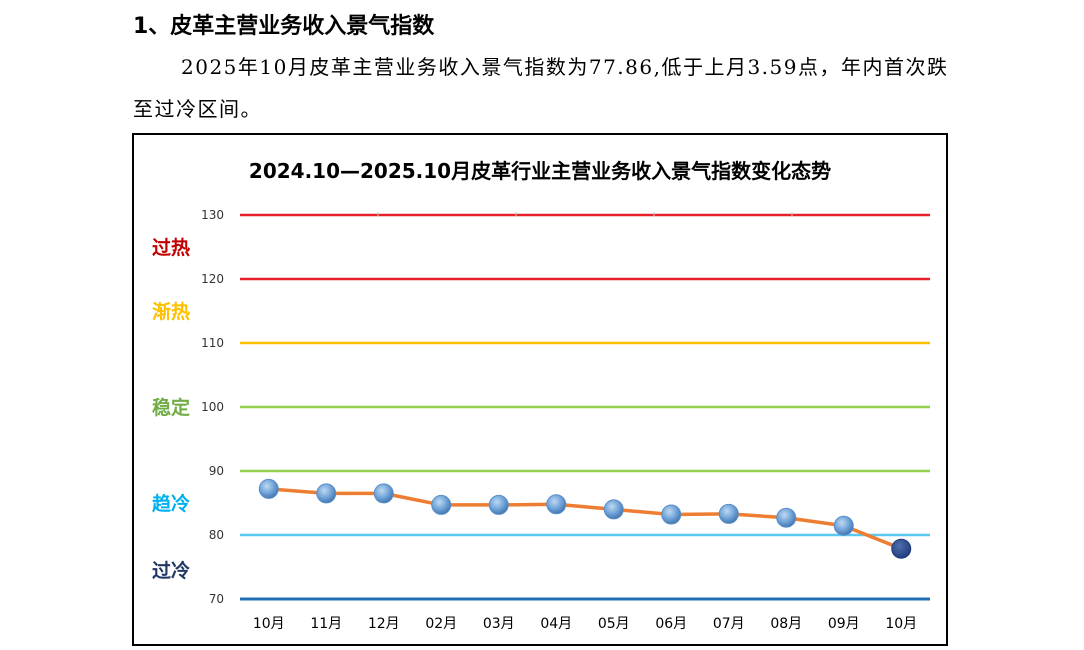 The image size is (1084, 650). Describe the element at coordinates (384, 624) in the screenshot. I see `x-tick-label: 12月` at that location.